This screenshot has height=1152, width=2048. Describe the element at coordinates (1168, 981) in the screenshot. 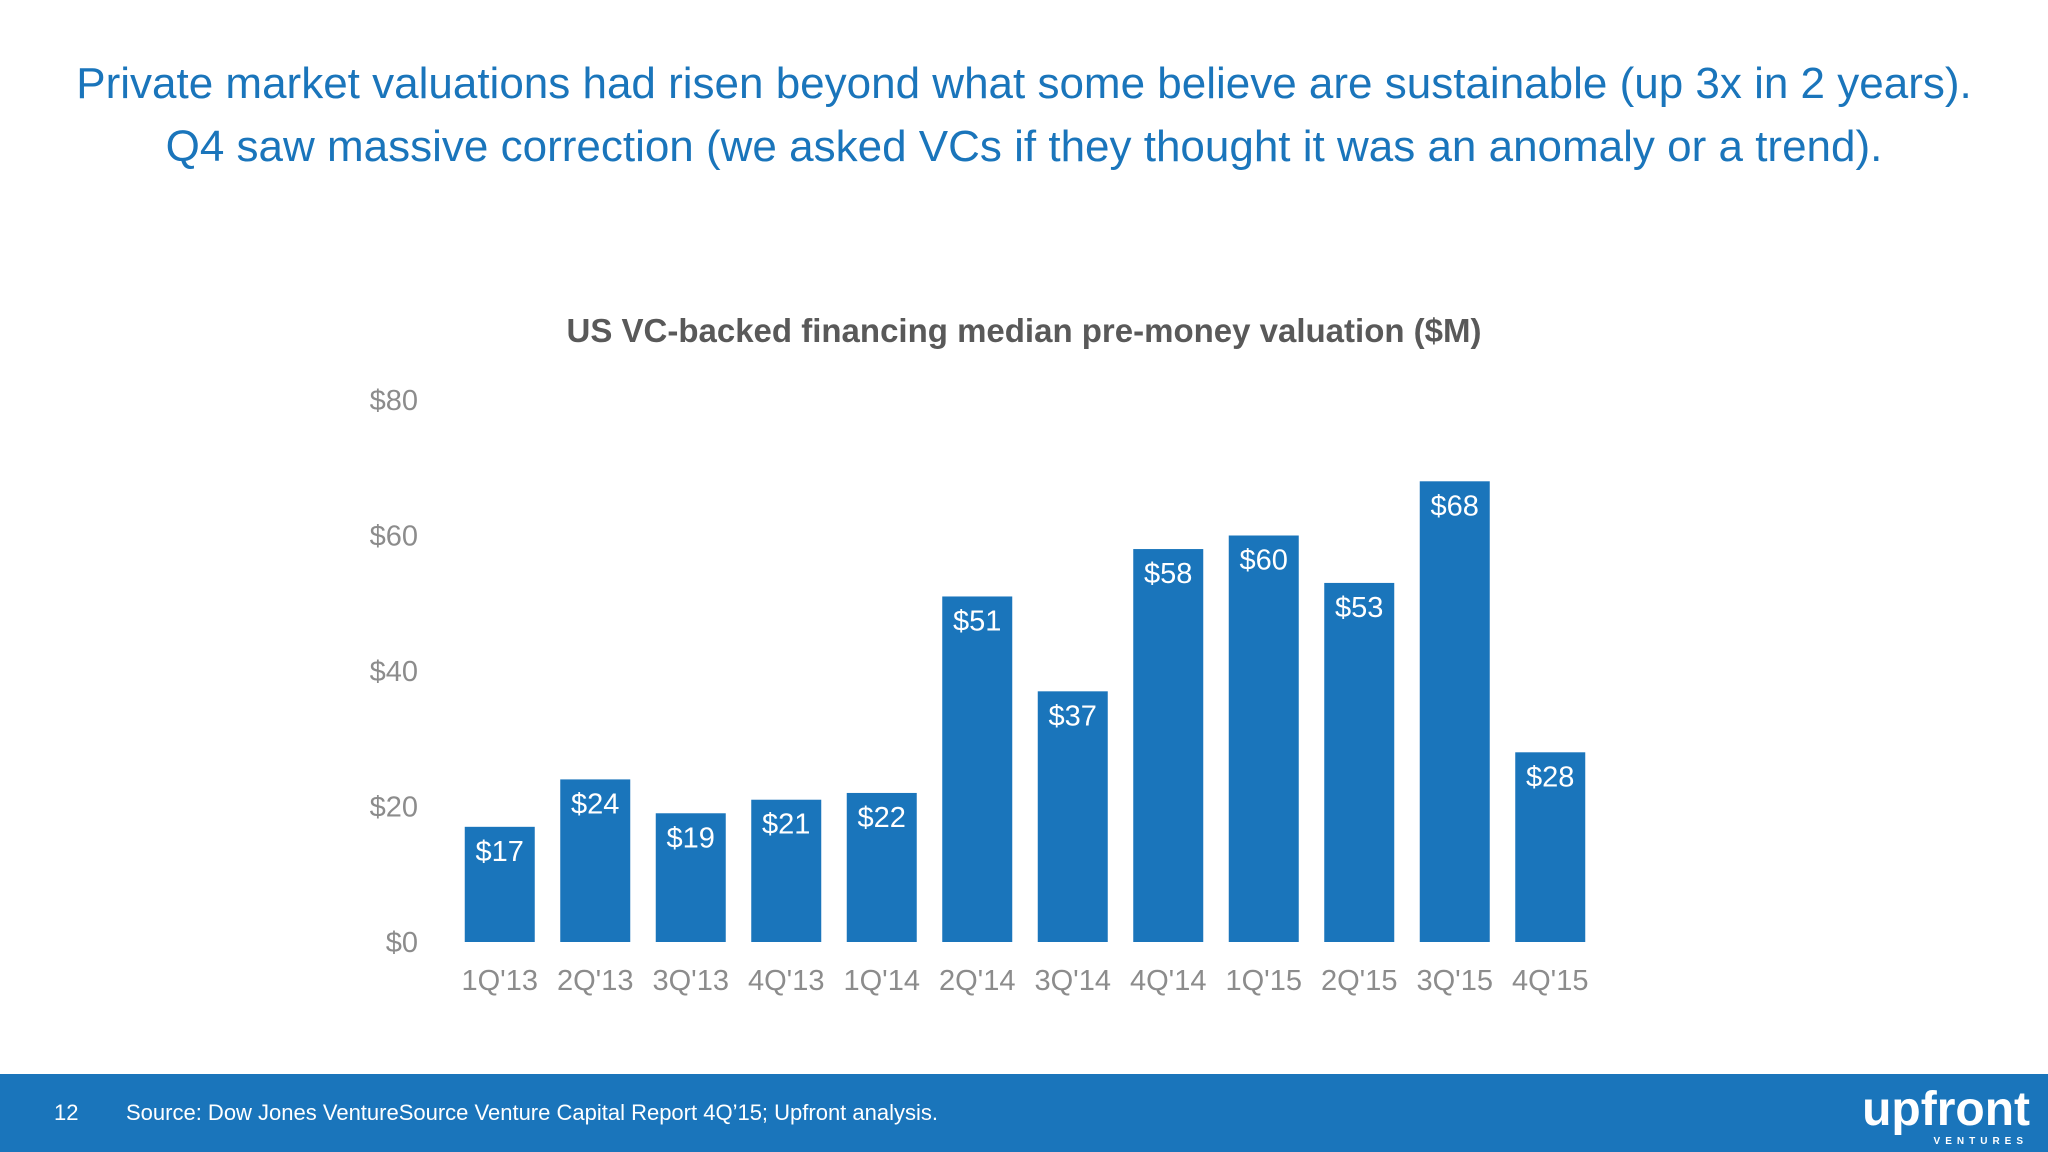

I see `x-tick-label: 4Q'14` at that location.